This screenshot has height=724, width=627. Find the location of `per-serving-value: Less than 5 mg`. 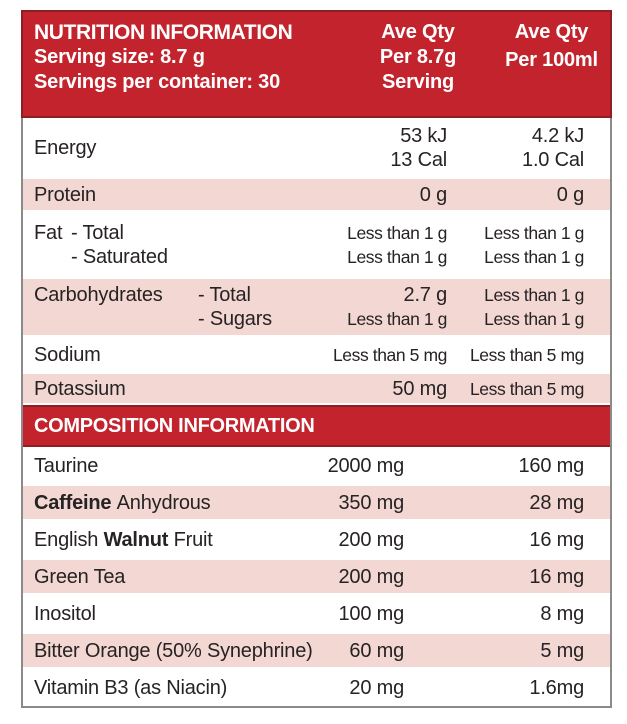

per-serving-value: Less than 5 mg is located at coordinates (389, 354).